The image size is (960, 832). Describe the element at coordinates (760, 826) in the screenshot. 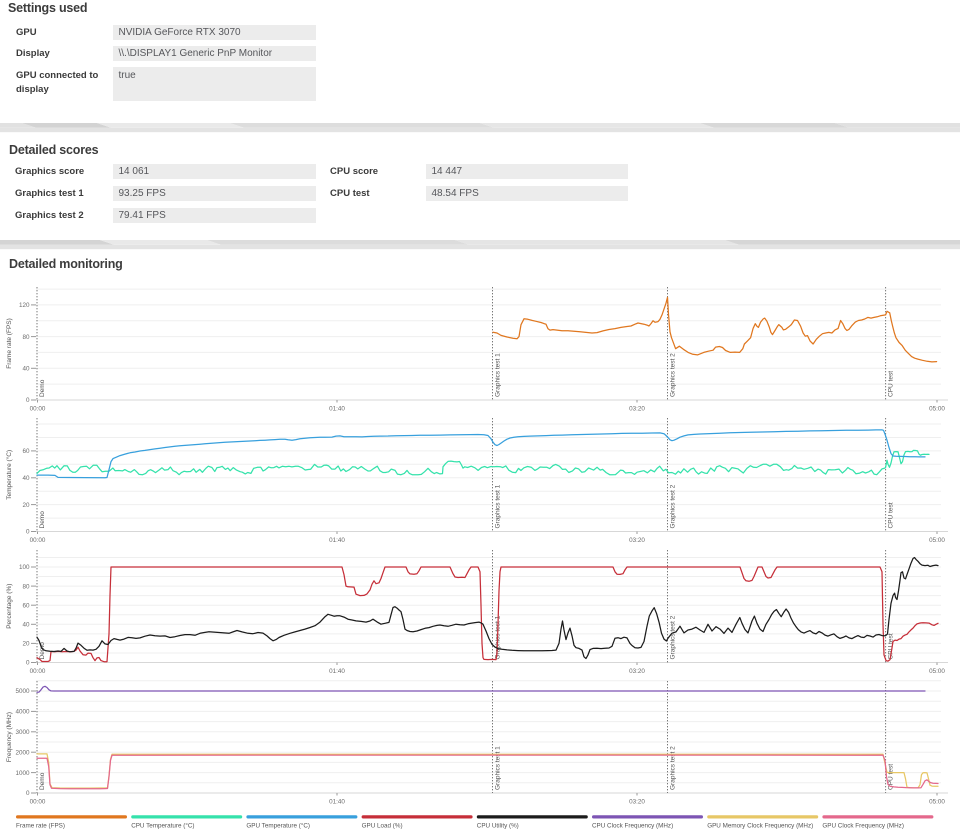

I see `svg-text:GPU Memory Clock Frequency (MH: GPU Memory Clock Frequency (MHz)` at that location.